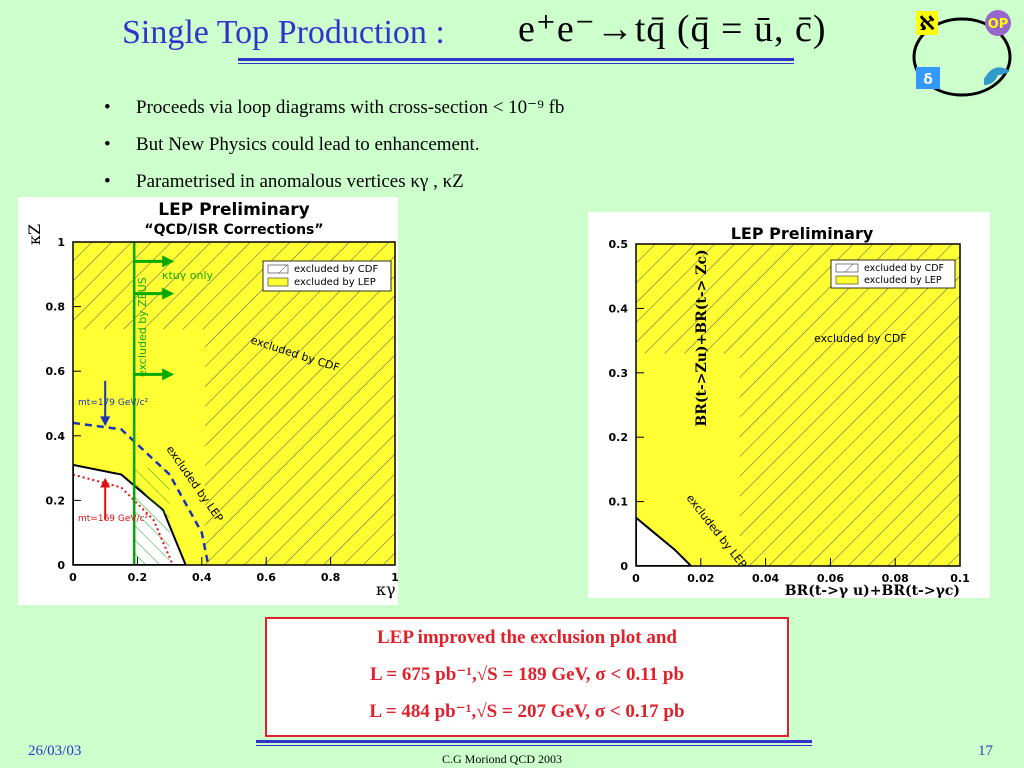  I want to click on x-tick-label: 0.06, so click(830, 578).